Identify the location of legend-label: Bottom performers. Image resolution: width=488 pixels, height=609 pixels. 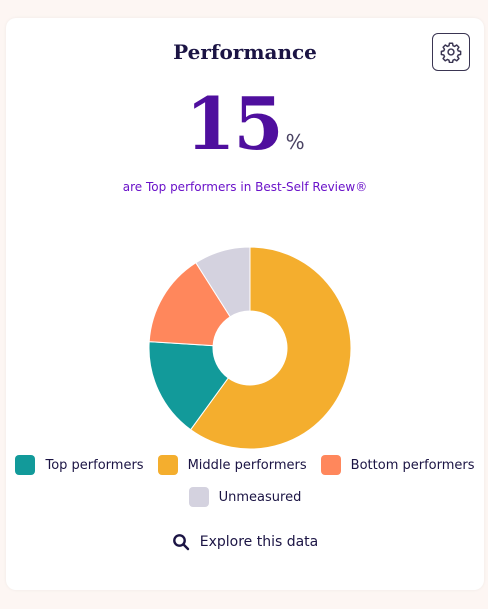
(412, 465).